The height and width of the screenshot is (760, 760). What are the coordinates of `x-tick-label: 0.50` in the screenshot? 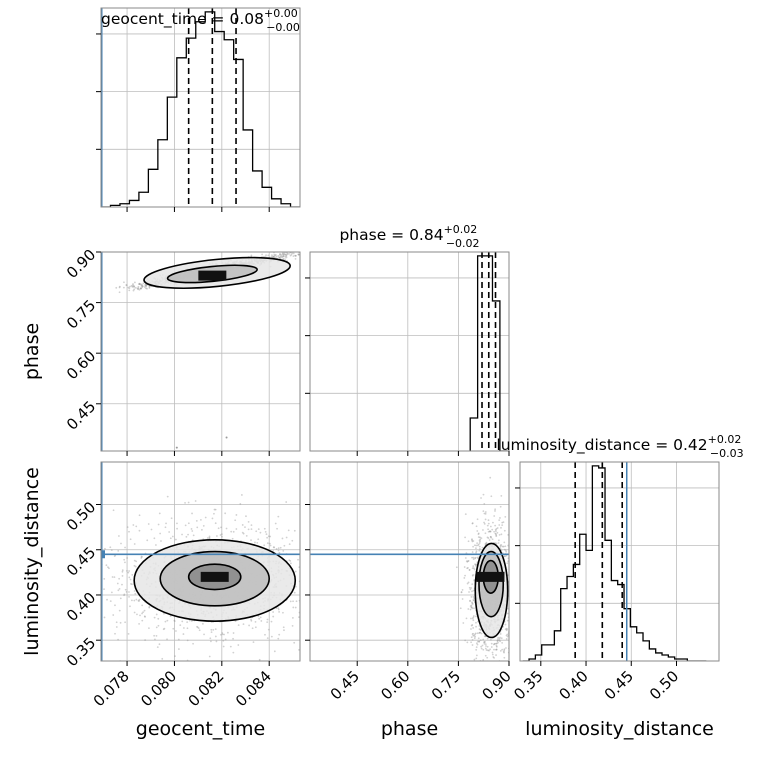 It's located at (664, 685).